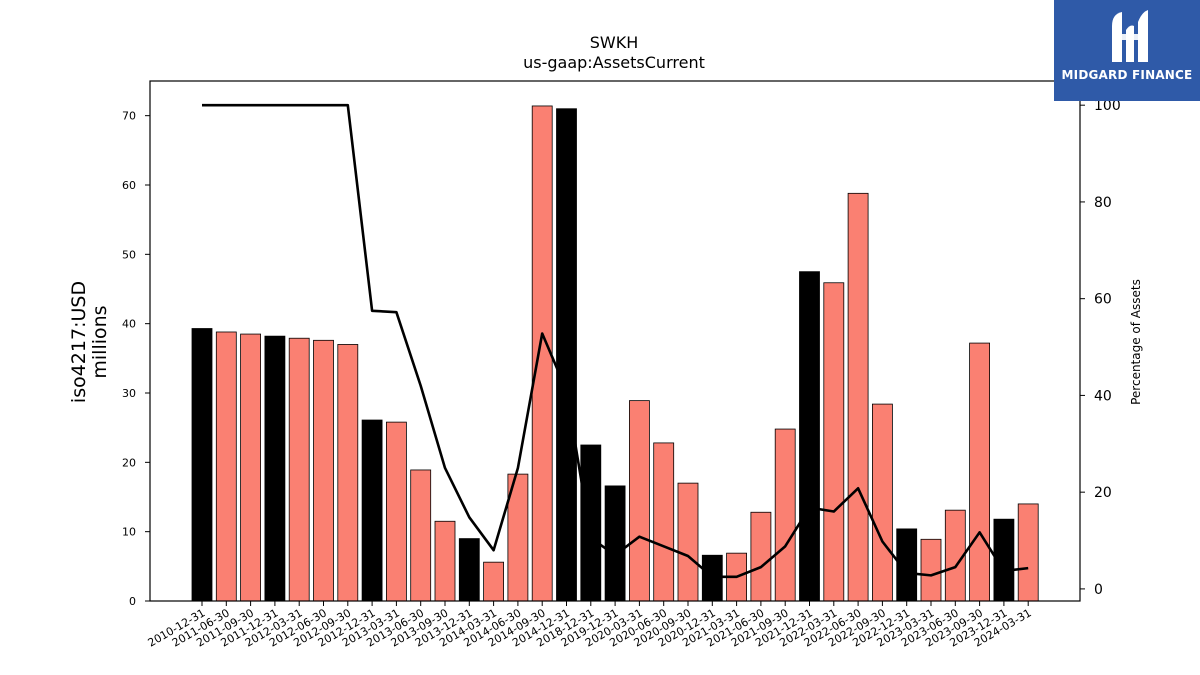  I want to click on y-tick-label: 0, so click(132, 601).